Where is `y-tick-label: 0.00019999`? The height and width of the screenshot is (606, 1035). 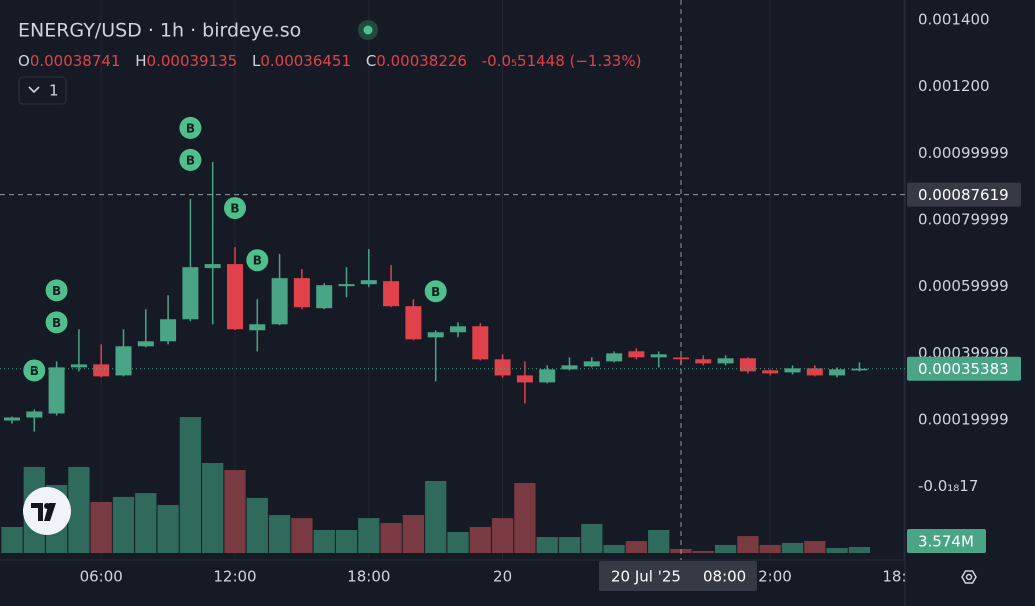 y-tick-label: 0.00019999 is located at coordinates (963, 420).